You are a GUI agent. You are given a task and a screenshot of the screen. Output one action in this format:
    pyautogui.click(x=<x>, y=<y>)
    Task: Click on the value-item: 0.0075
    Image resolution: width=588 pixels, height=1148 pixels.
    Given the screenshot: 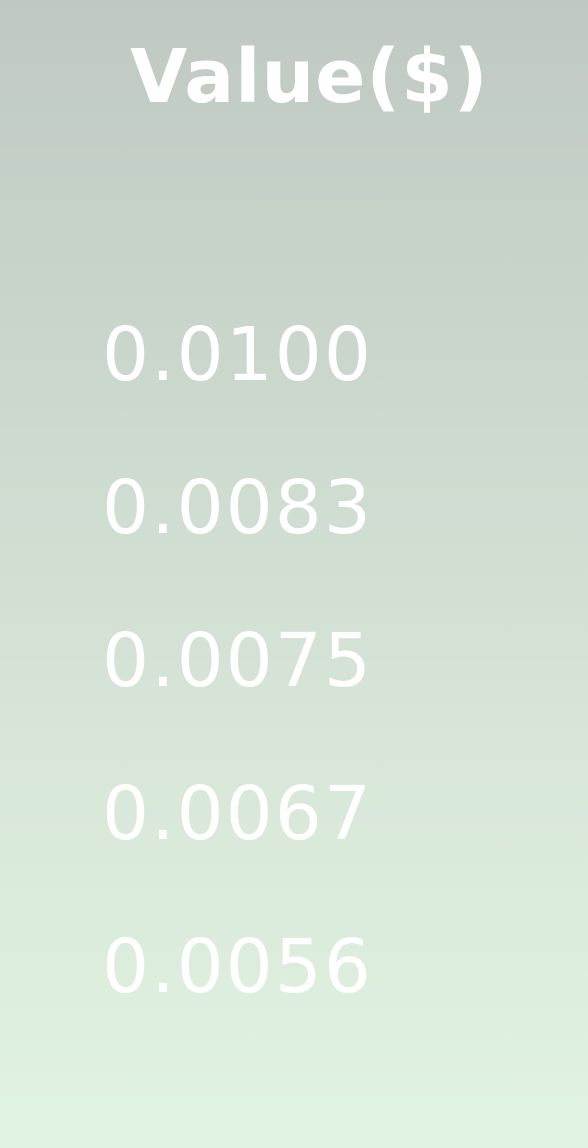 What is the action you would take?
    pyautogui.click(x=237, y=661)
    